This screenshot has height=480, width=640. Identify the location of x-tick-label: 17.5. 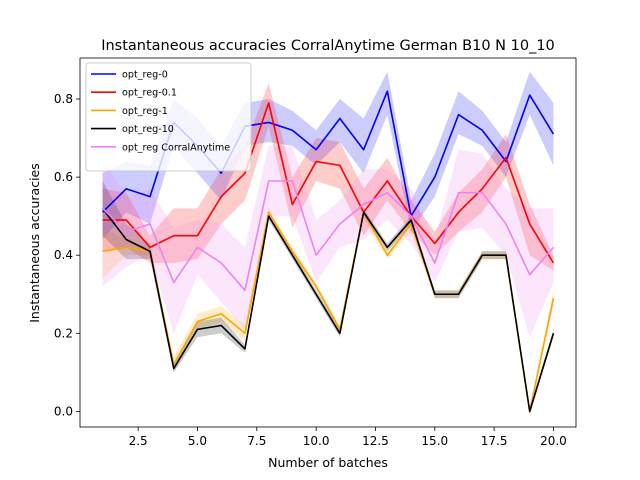
(494, 441).